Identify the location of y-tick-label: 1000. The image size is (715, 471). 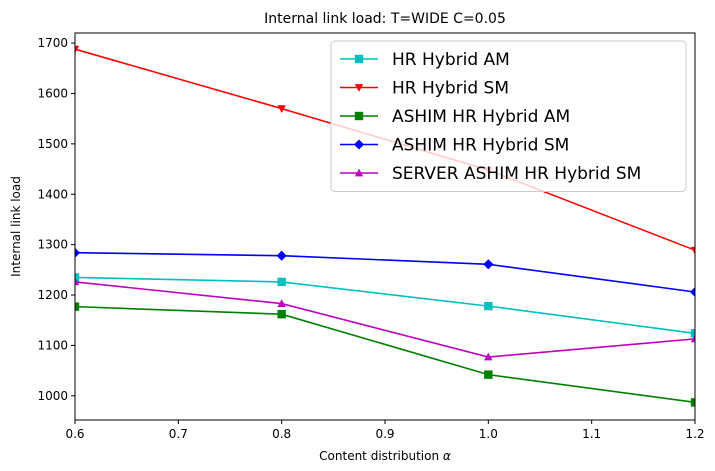
(52, 396).